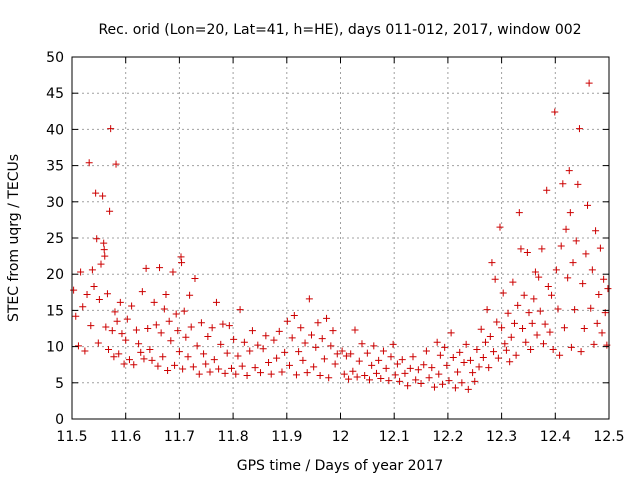 The height and width of the screenshot is (480, 640). Describe the element at coordinates (608, 437) in the screenshot. I see `x-tick-label: 12.5` at that location.